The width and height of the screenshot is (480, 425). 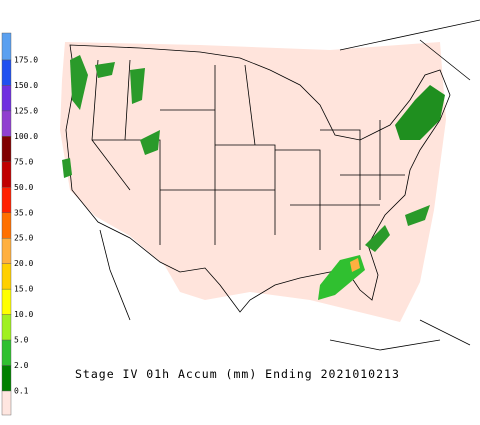 I want to click on legend-label: 20.0, so click(x=23, y=263).